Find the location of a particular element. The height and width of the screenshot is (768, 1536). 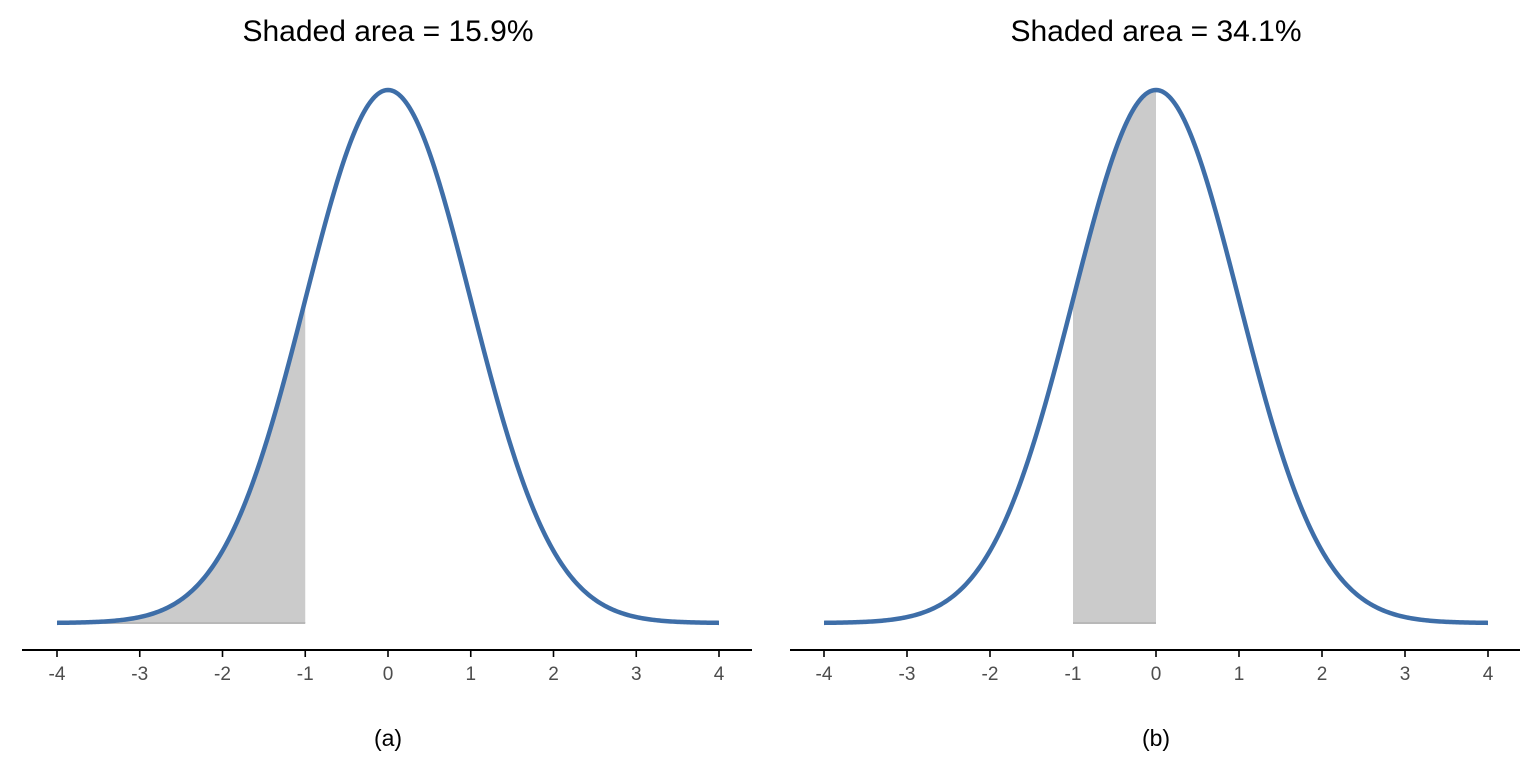

panel-a-x-tick-label: 3 is located at coordinates (636, 674).